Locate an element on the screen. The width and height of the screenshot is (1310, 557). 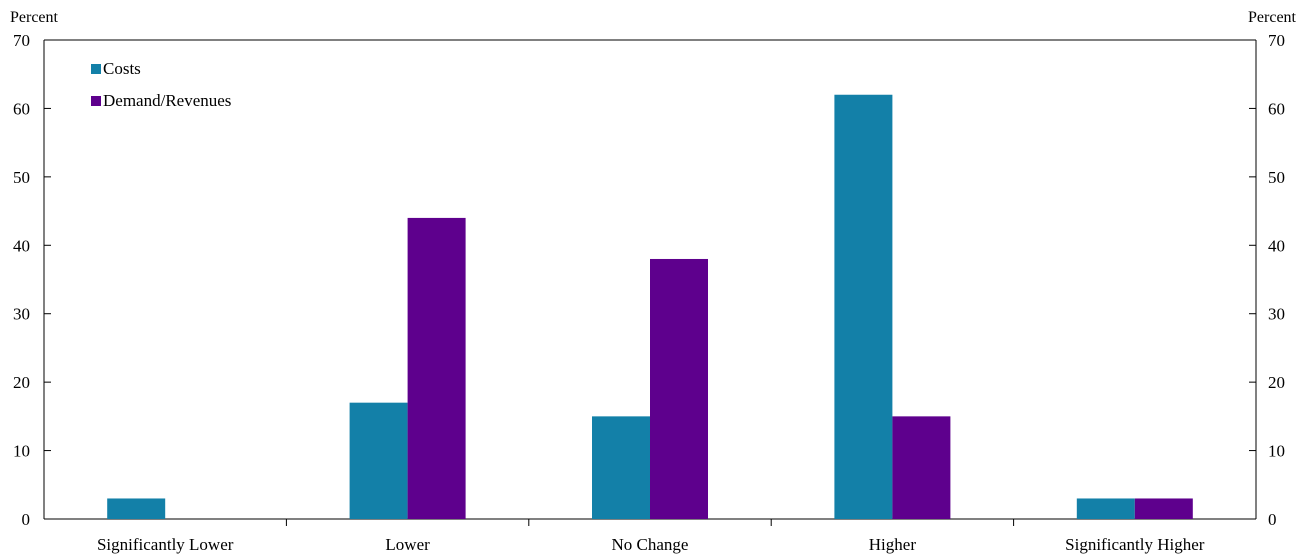
right-axis-unit-label: Percent is located at coordinates (1272, 17).